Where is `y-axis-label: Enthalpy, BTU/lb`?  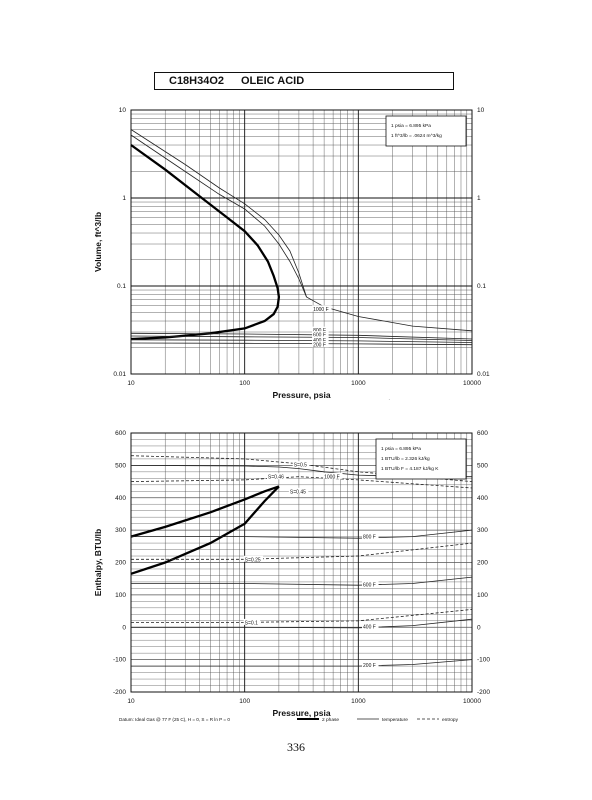 y-axis-label: Enthalpy, BTU/lb is located at coordinates (98, 562).